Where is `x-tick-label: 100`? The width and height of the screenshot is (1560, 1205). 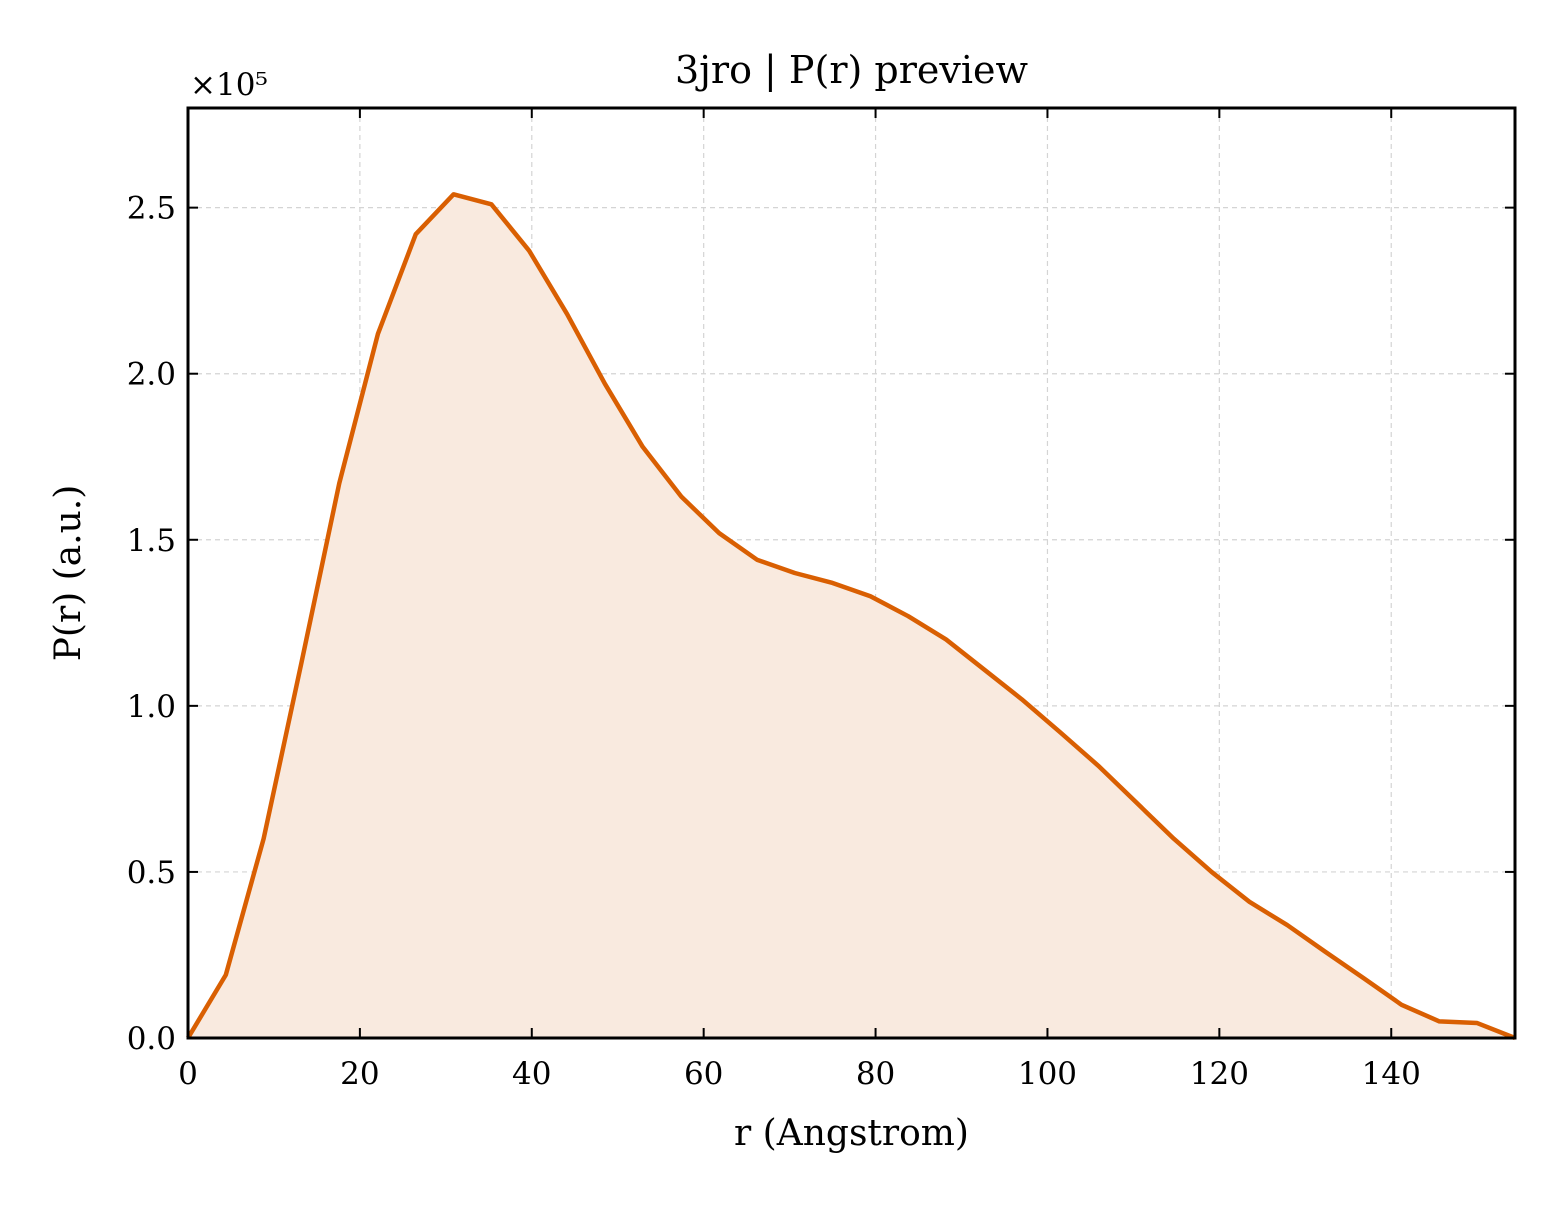 x-tick-label: 100 is located at coordinates (1047, 1074).